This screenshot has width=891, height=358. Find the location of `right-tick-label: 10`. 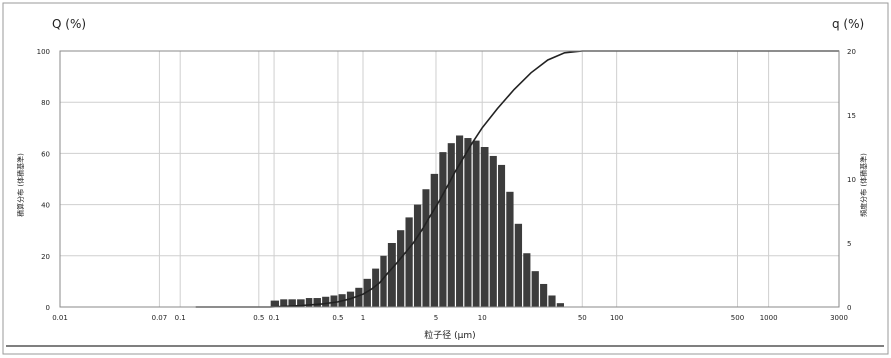

right-tick-label: 10 is located at coordinates (851, 180).